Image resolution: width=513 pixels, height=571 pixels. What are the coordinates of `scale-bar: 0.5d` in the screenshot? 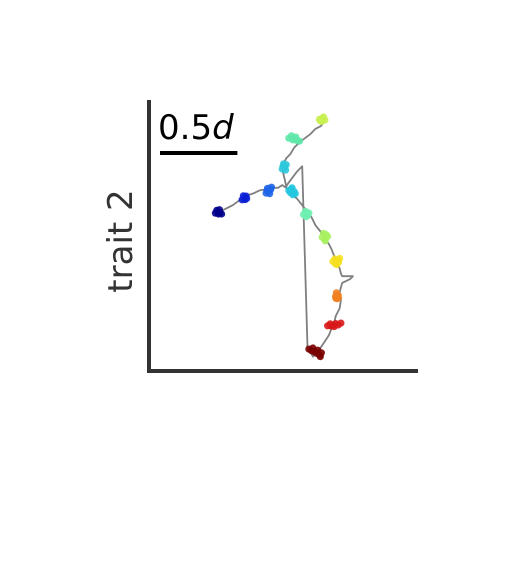 It's located at (198, 131).